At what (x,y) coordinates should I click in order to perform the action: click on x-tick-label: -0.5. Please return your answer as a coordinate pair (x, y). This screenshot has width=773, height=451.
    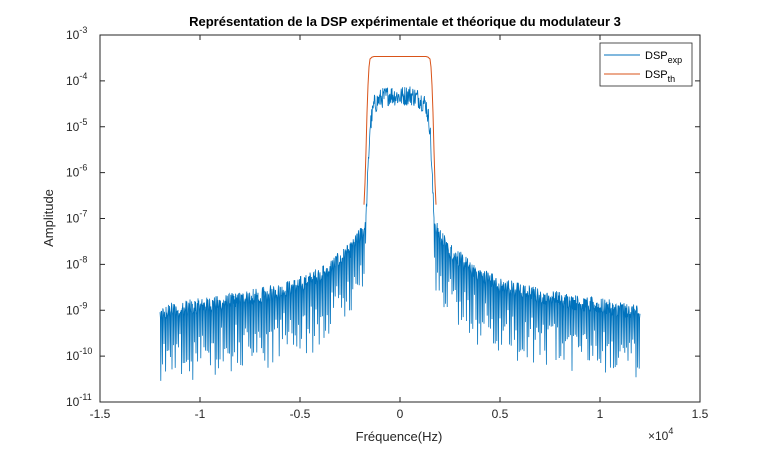
    Looking at the image, I should click on (300, 414).